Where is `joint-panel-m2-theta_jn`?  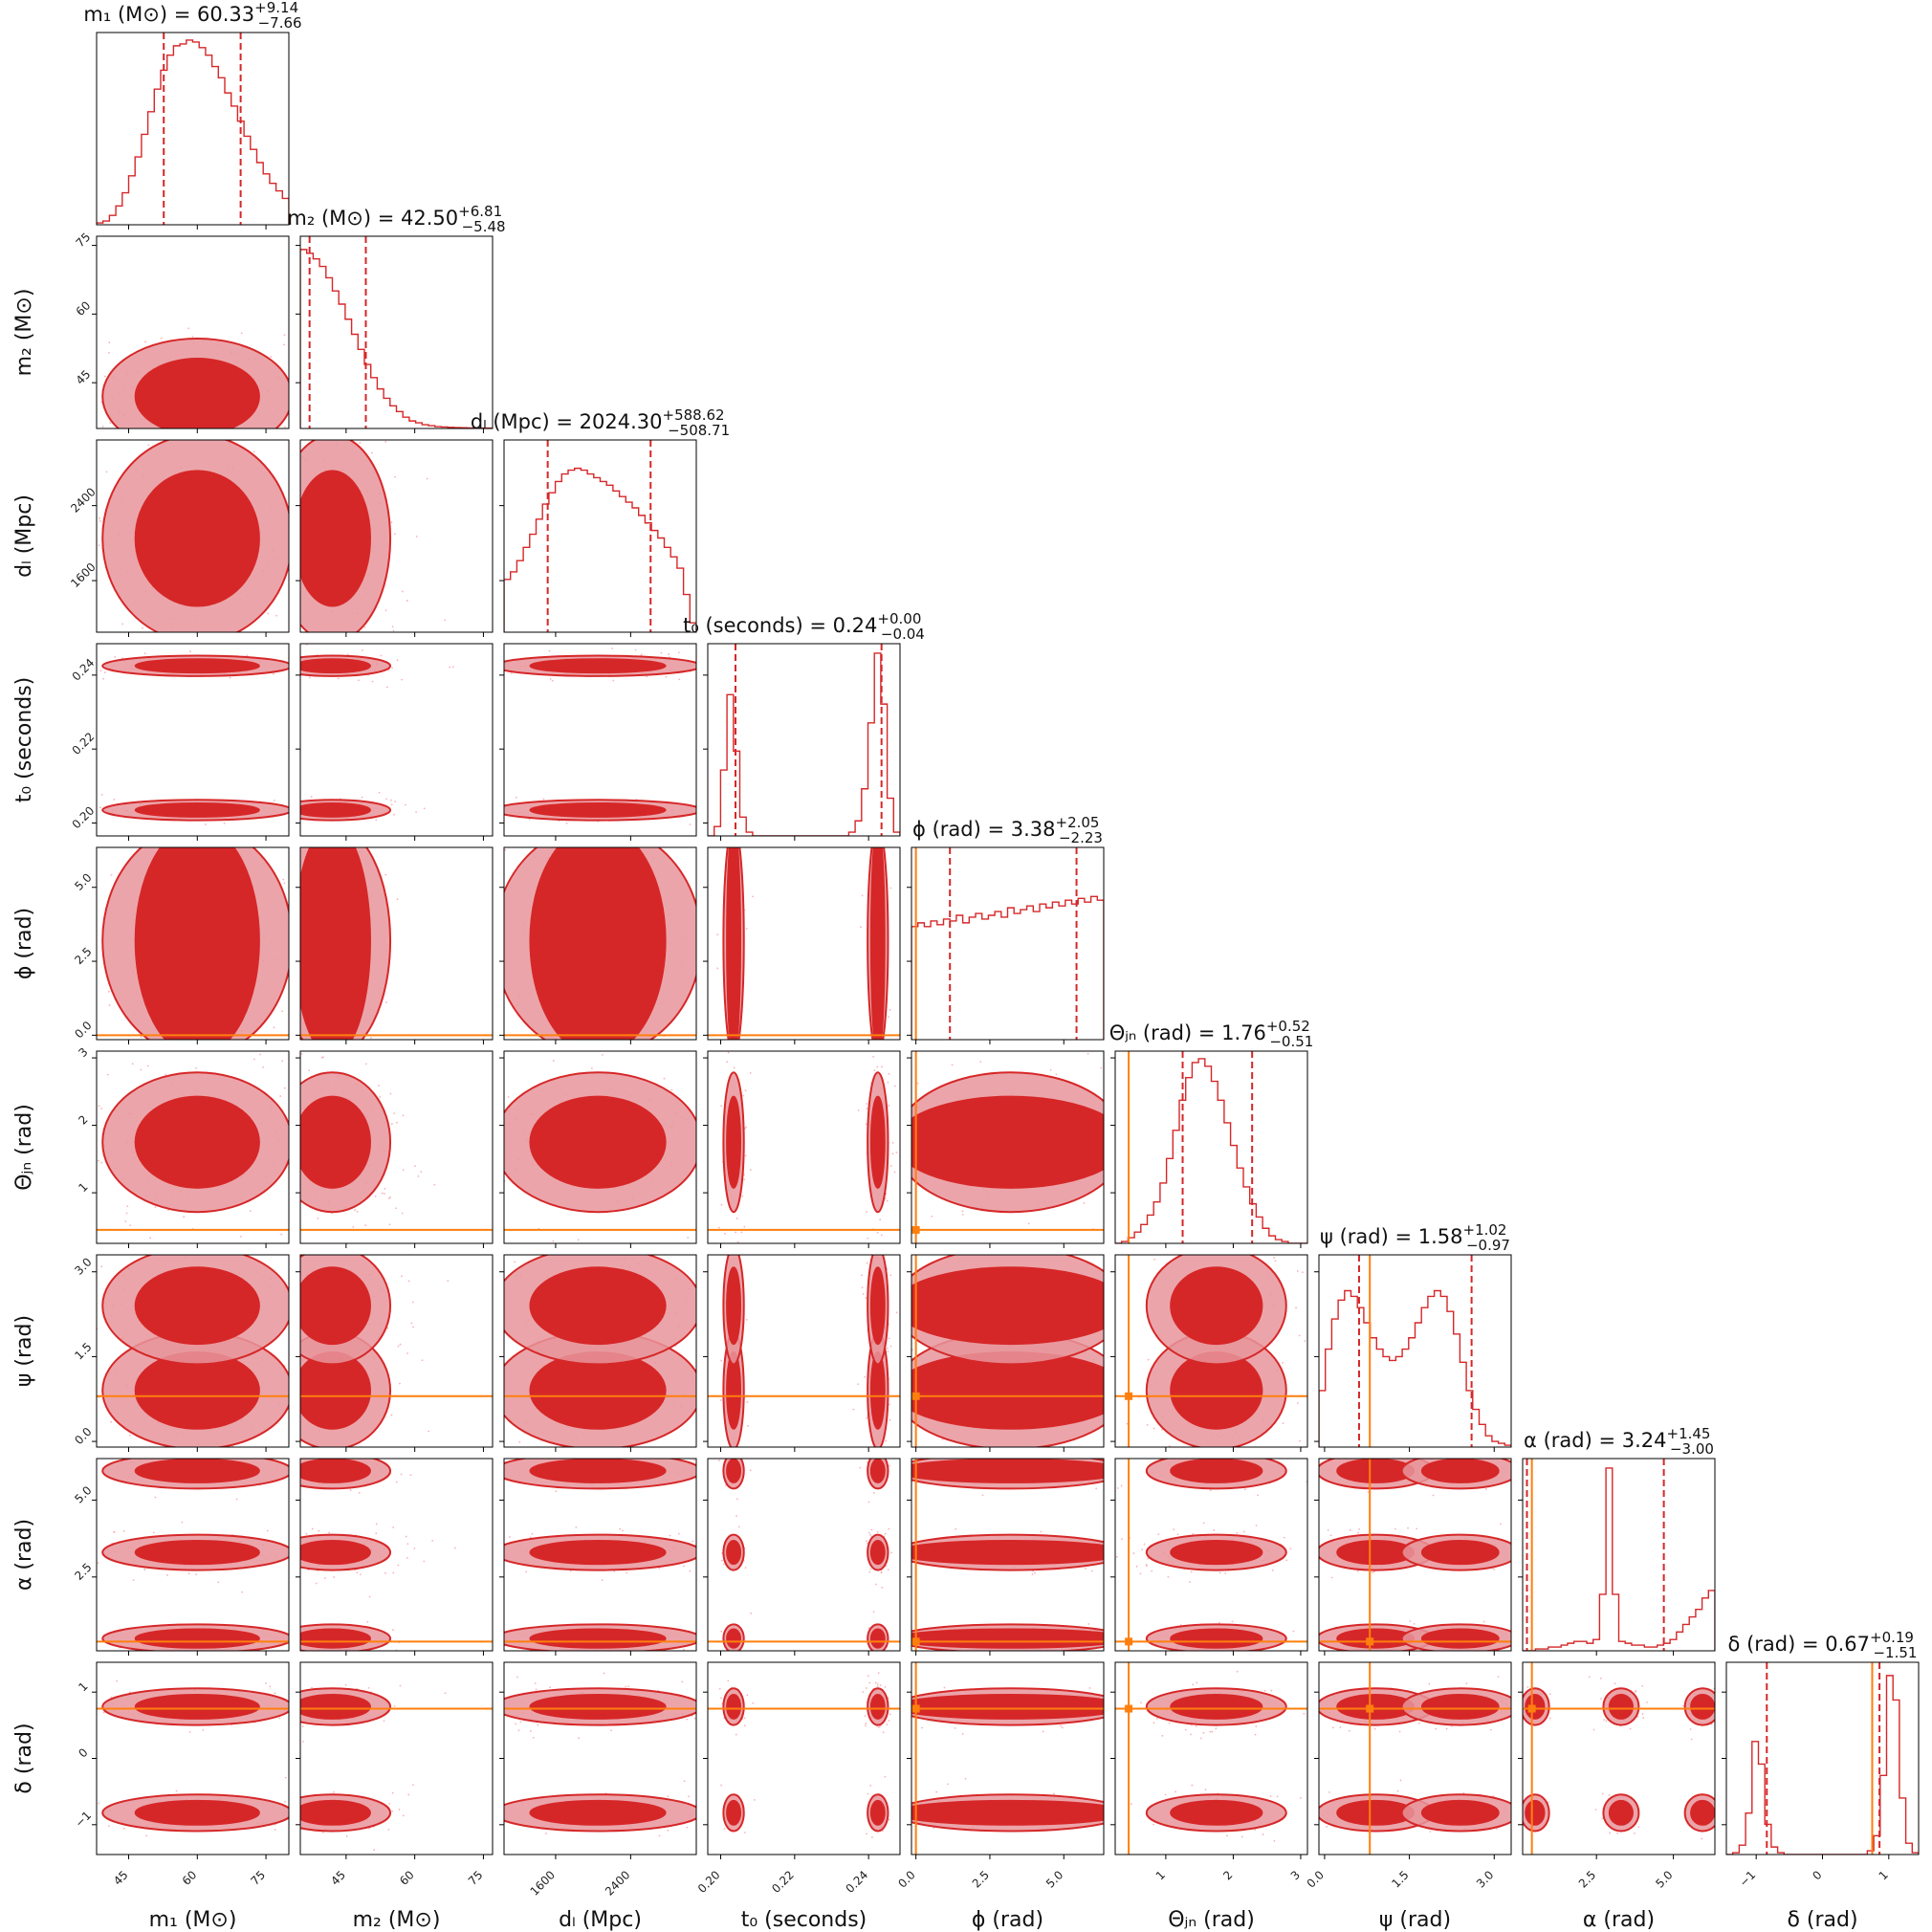
joint-panel-m2-theta_jn is located at coordinates (389, 1134).